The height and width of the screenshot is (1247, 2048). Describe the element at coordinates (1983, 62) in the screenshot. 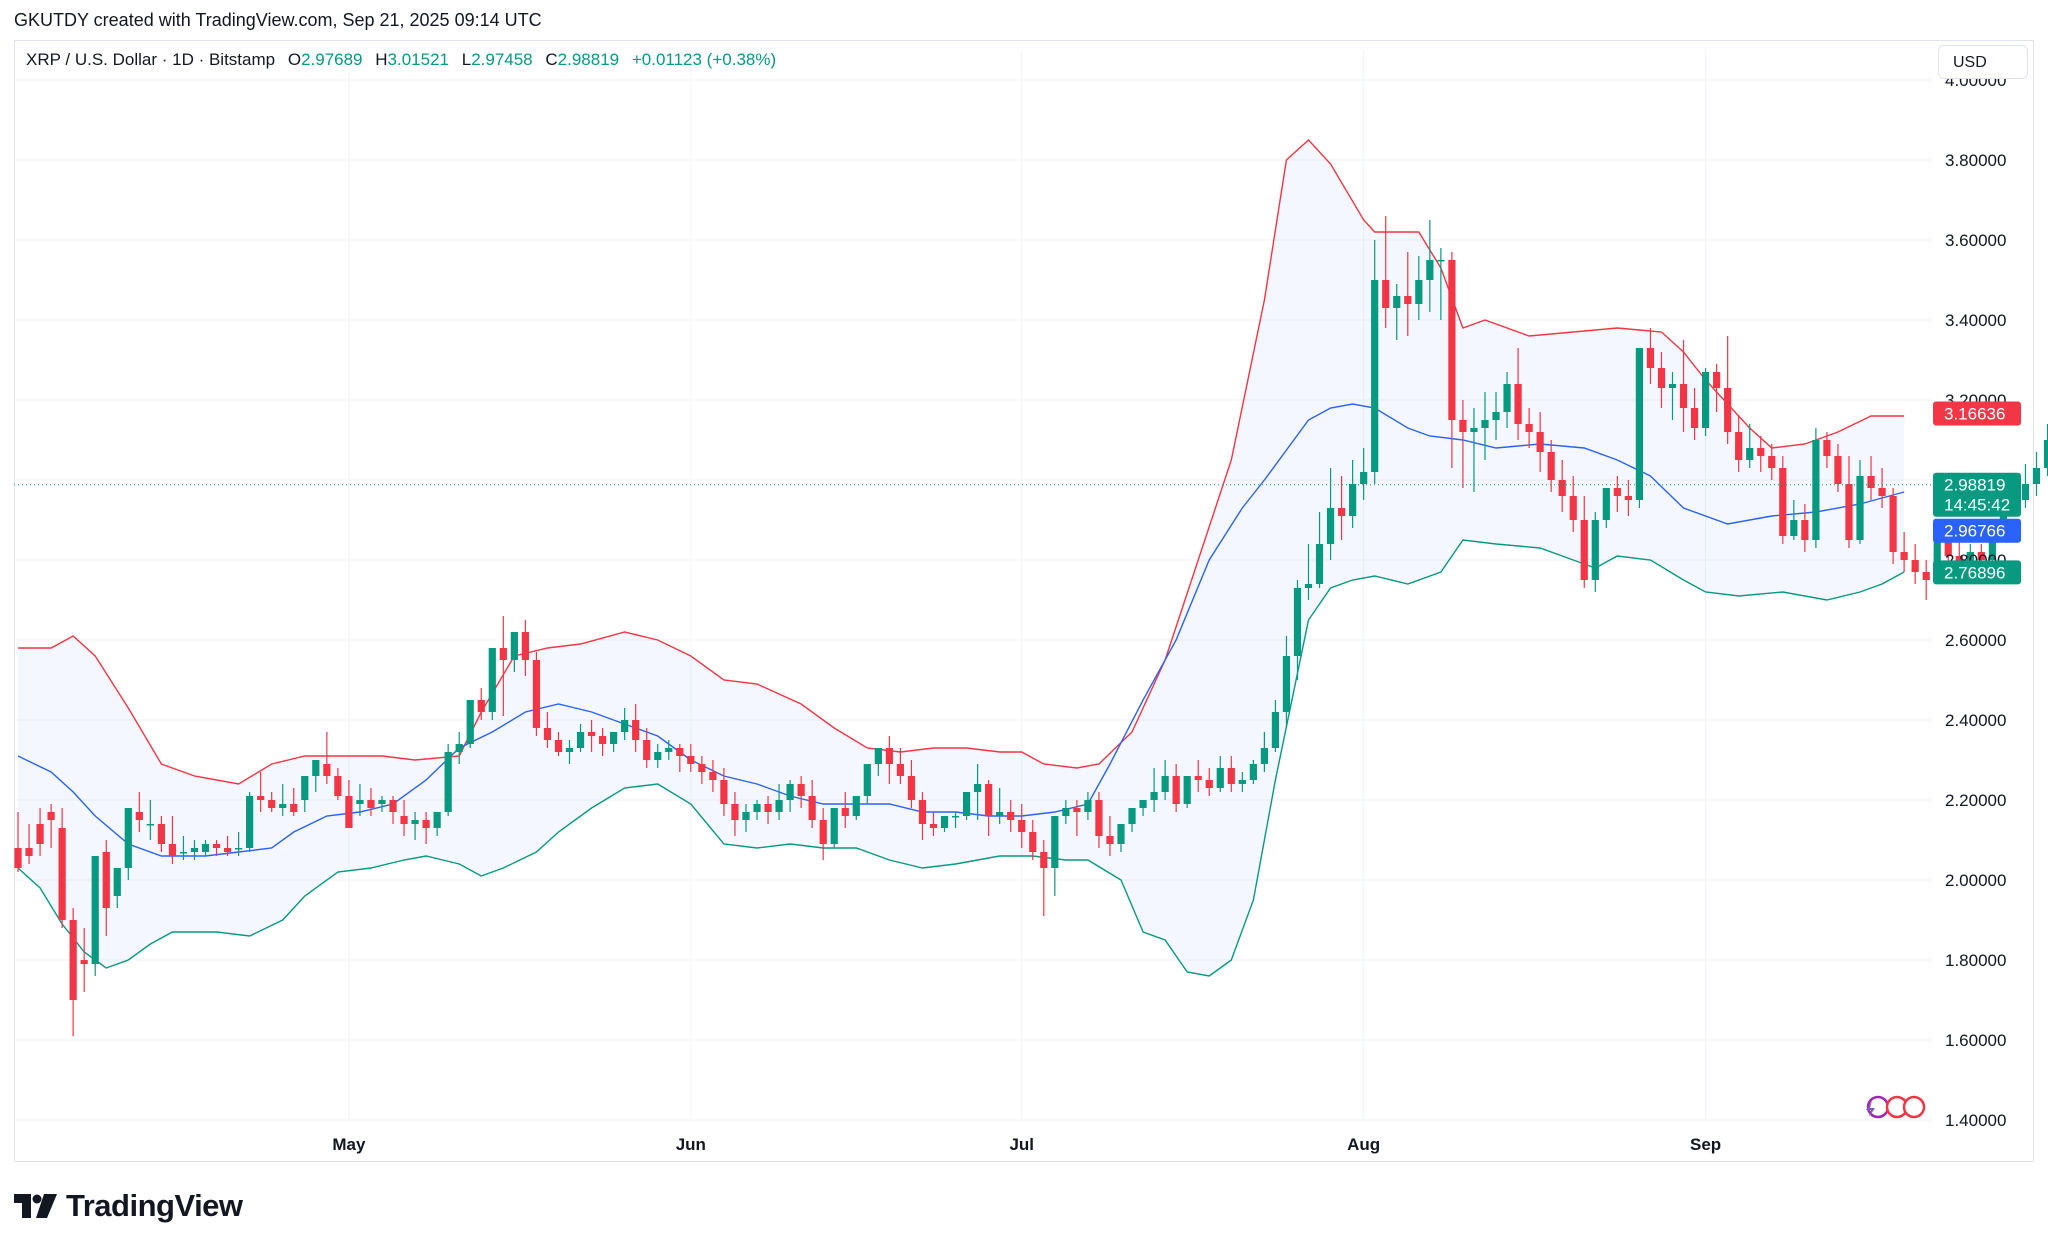

I see `currency-button: USD` at that location.